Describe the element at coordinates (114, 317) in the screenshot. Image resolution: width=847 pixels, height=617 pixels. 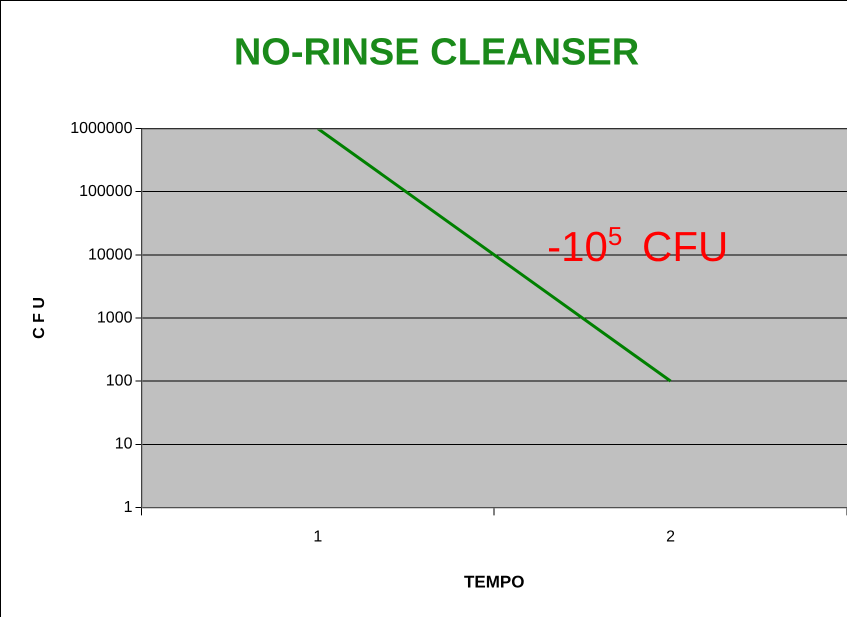
I see `y-tick-label: 1000` at that location.